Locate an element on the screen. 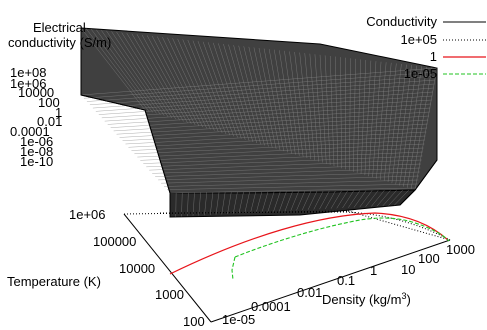 The image size is (487, 330). z-tick-label: 10000 is located at coordinates (36, 92).